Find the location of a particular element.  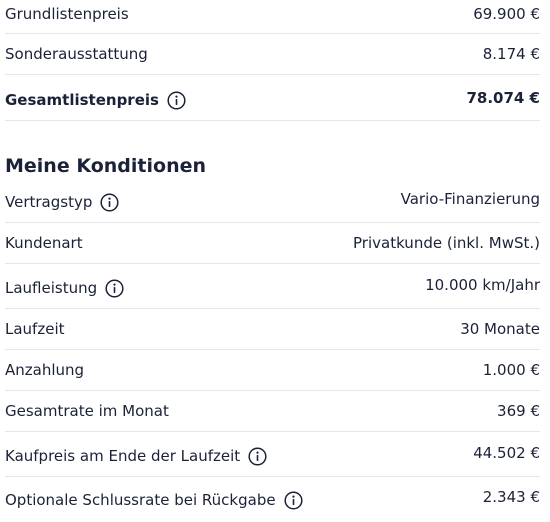

label-text: Optionale Schlussrate bei Rückgabe is located at coordinates (140, 500).